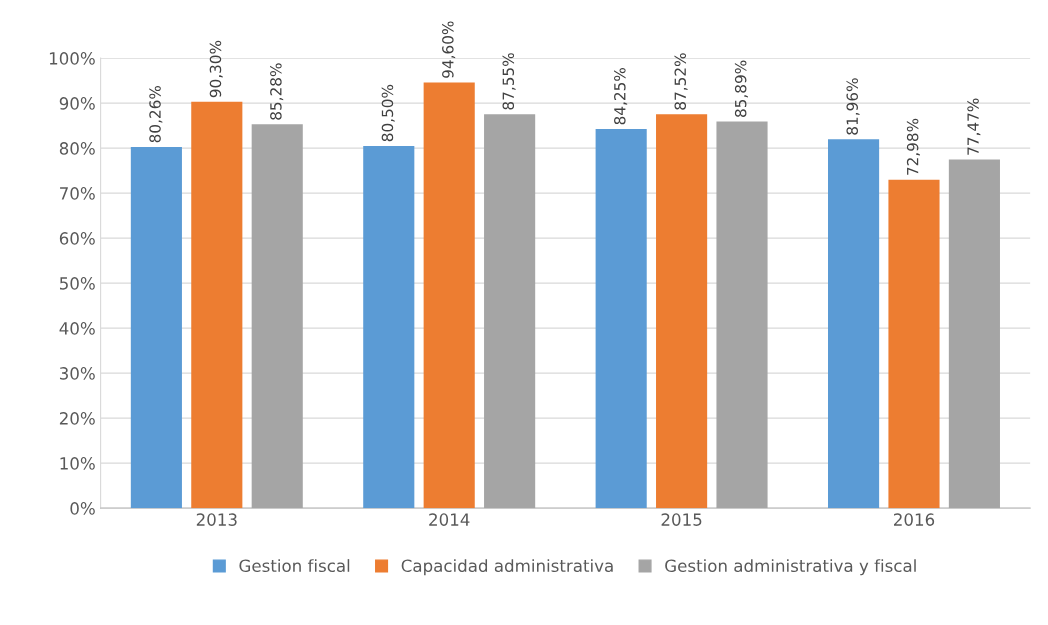 The height and width of the screenshot is (625, 1048). Describe the element at coordinates (277, 91) in the screenshot. I see `data-label: 85,28%` at that location.